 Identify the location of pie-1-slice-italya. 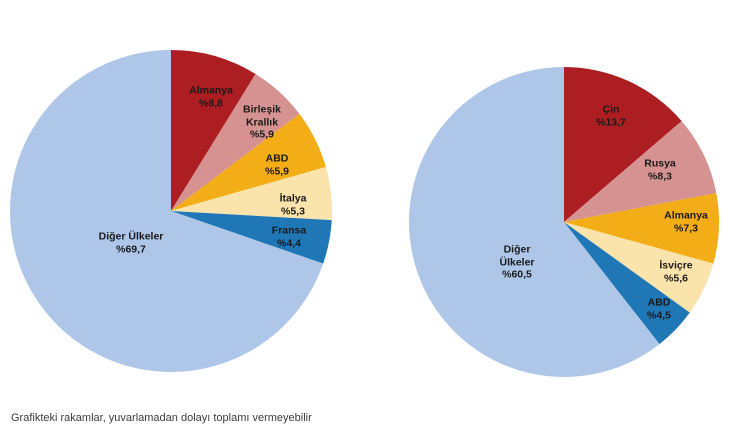
(251, 194).